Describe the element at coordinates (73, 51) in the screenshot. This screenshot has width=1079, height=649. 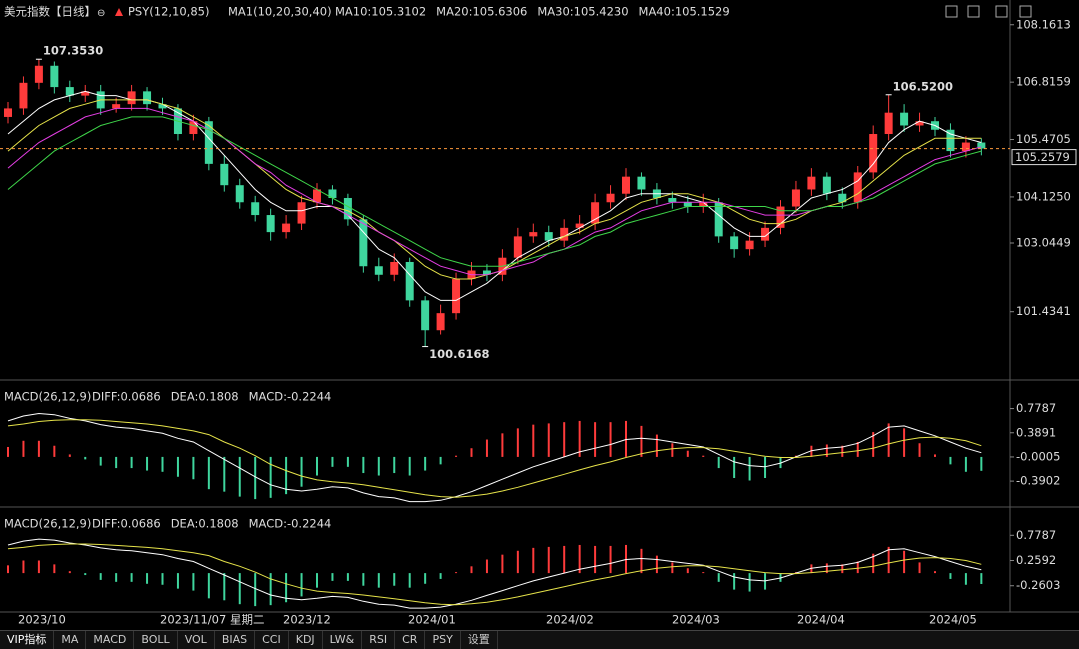
I see `annotation-label: 107.3530` at that location.